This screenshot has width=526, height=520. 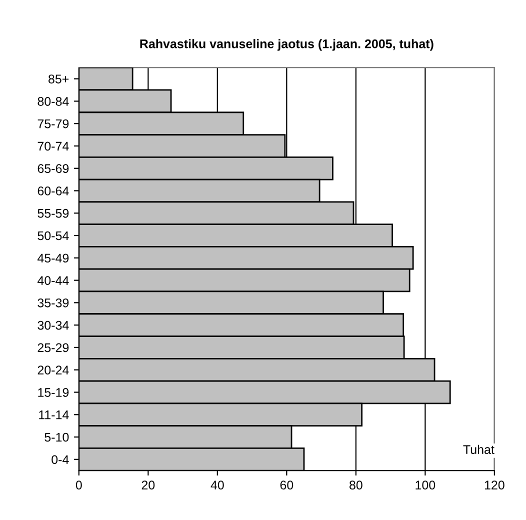 I want to click on y-tick-label: 60-64, so click(x=53, y=191).